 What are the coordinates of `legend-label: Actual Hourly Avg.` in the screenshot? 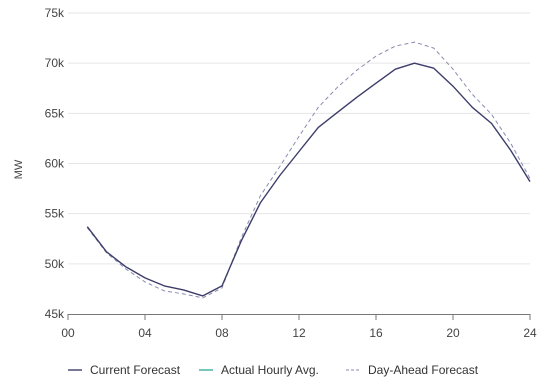 It's located at (270, 370).